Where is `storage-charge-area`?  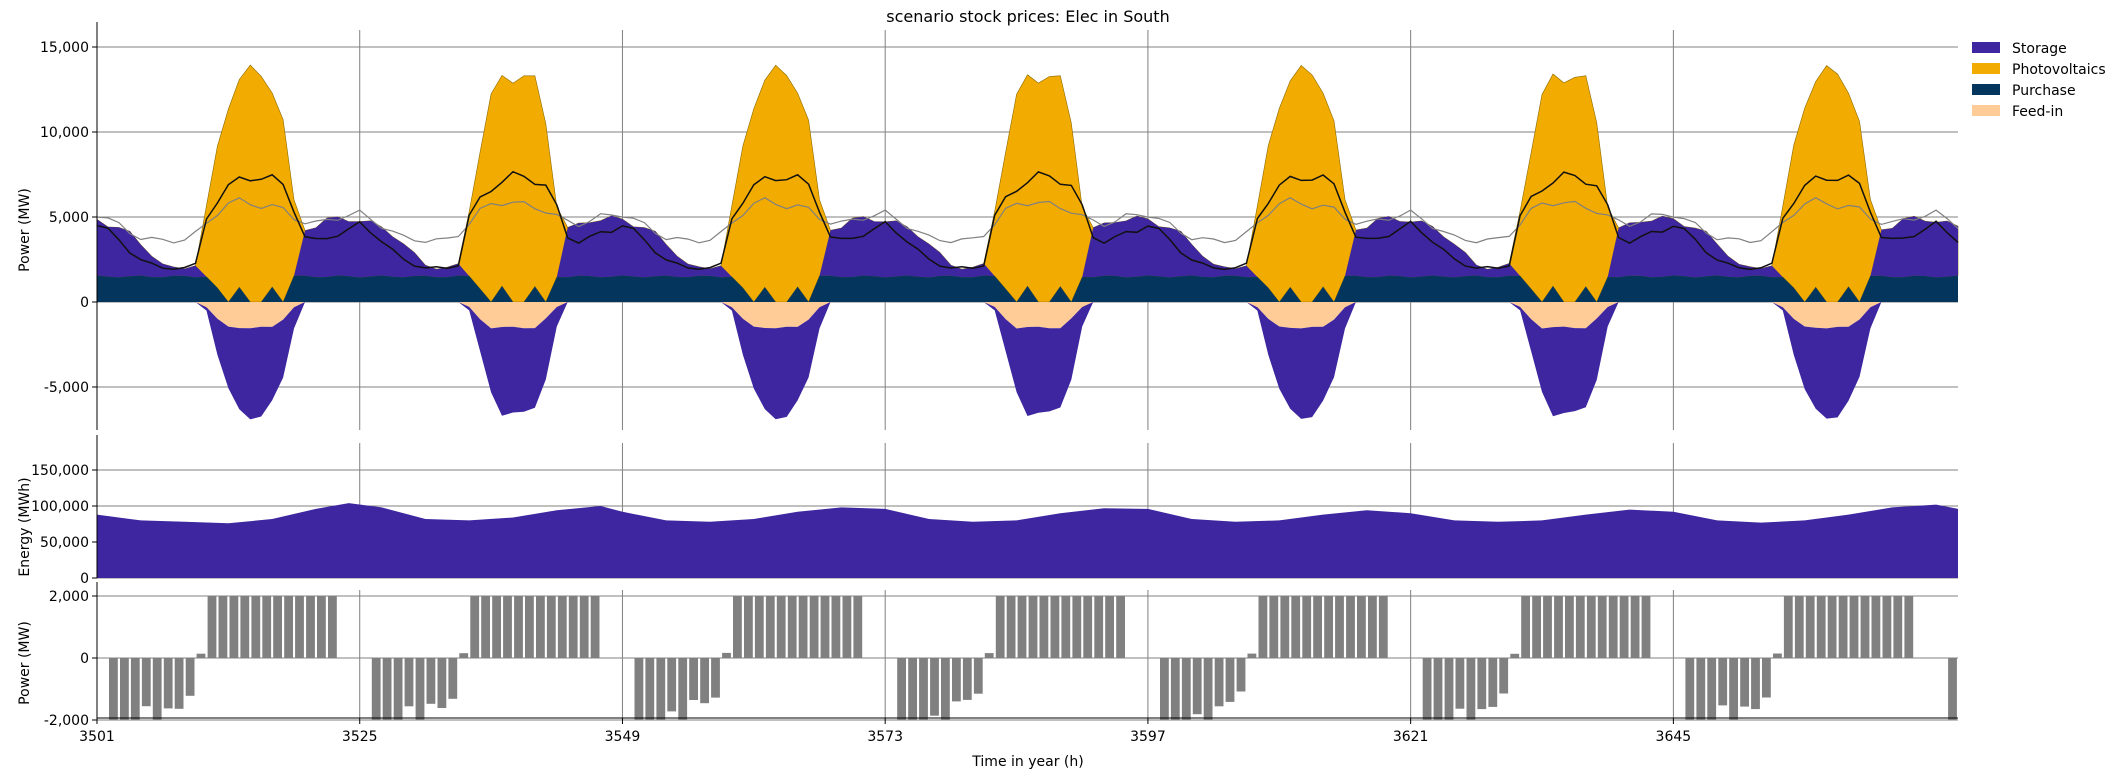
storage-charge-area is located at coordinates (1027, 361).